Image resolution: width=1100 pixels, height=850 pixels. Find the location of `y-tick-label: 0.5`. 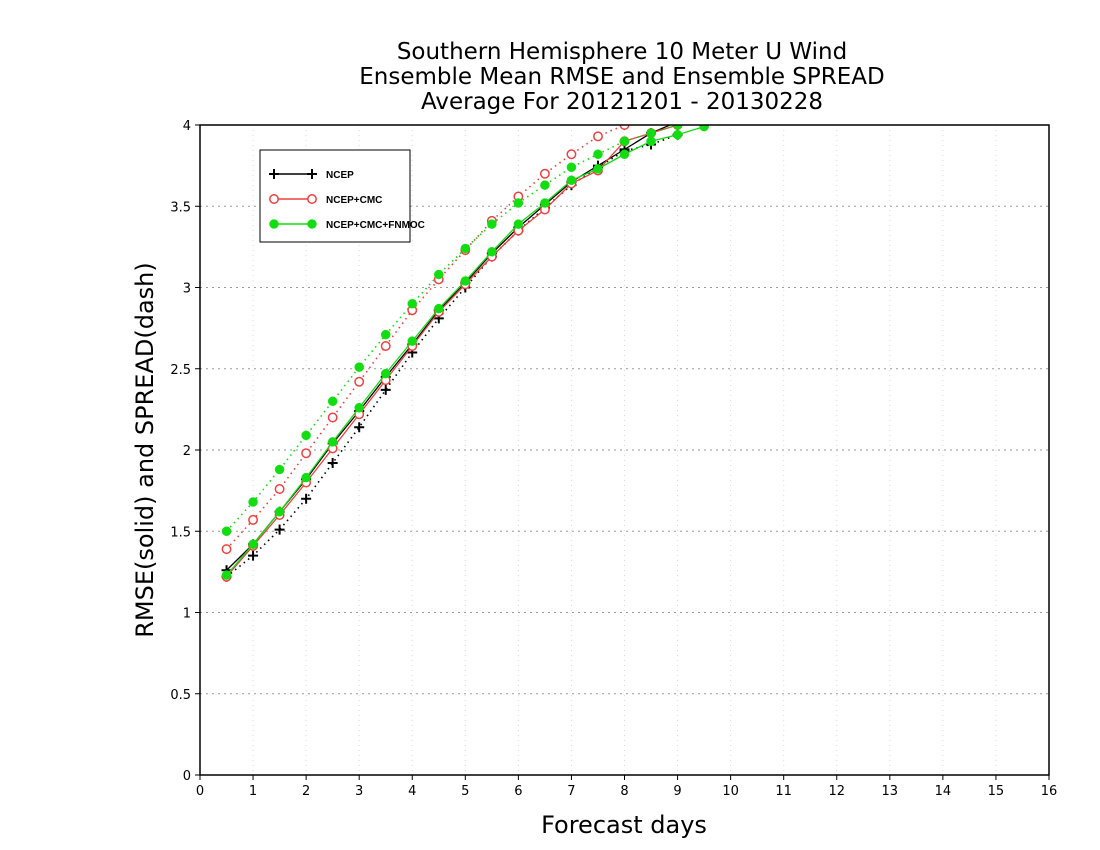

y-tick-label: 0.5 is located at coordinates (180, 695).